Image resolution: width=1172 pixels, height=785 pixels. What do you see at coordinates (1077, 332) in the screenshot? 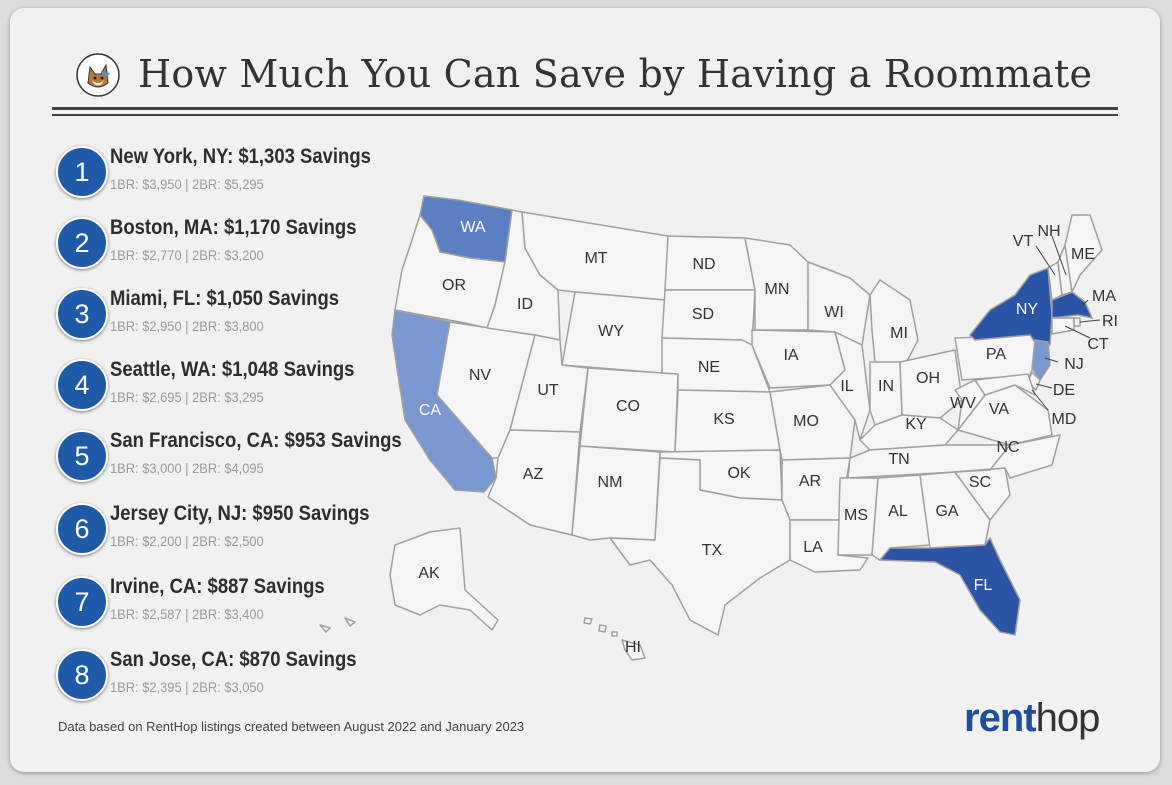
I see `leader-line-ct` at bounding box center [1077, 332].